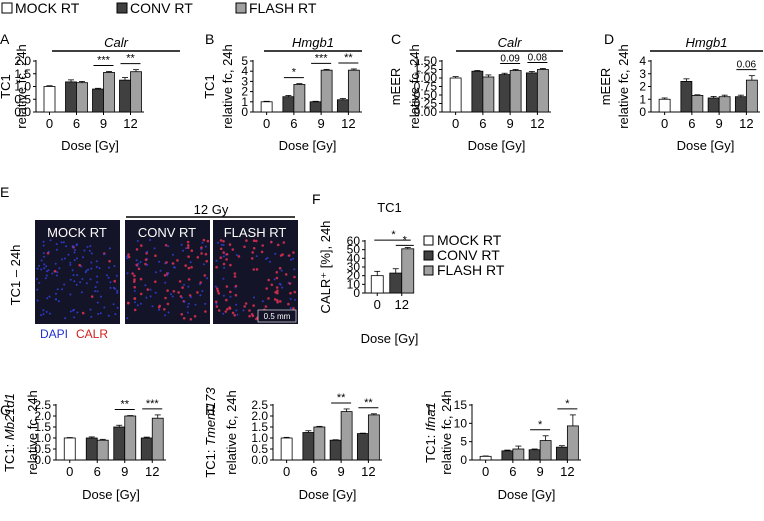 This screenshot has height=521, width=764. Describe the element at coordinates (4, 192) in the screenshot. I see `panel-letter-e: E` at that location.